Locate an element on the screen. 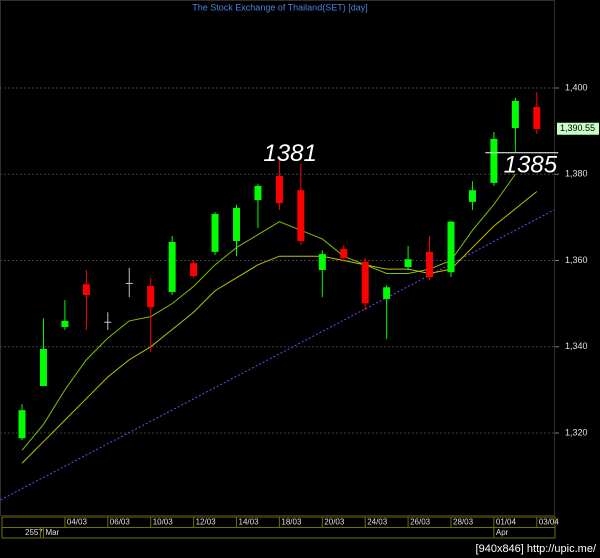 The width and height of the screenshot is (600, 558). x-tick-label: 26/03 is located at coordinates (420, 522).